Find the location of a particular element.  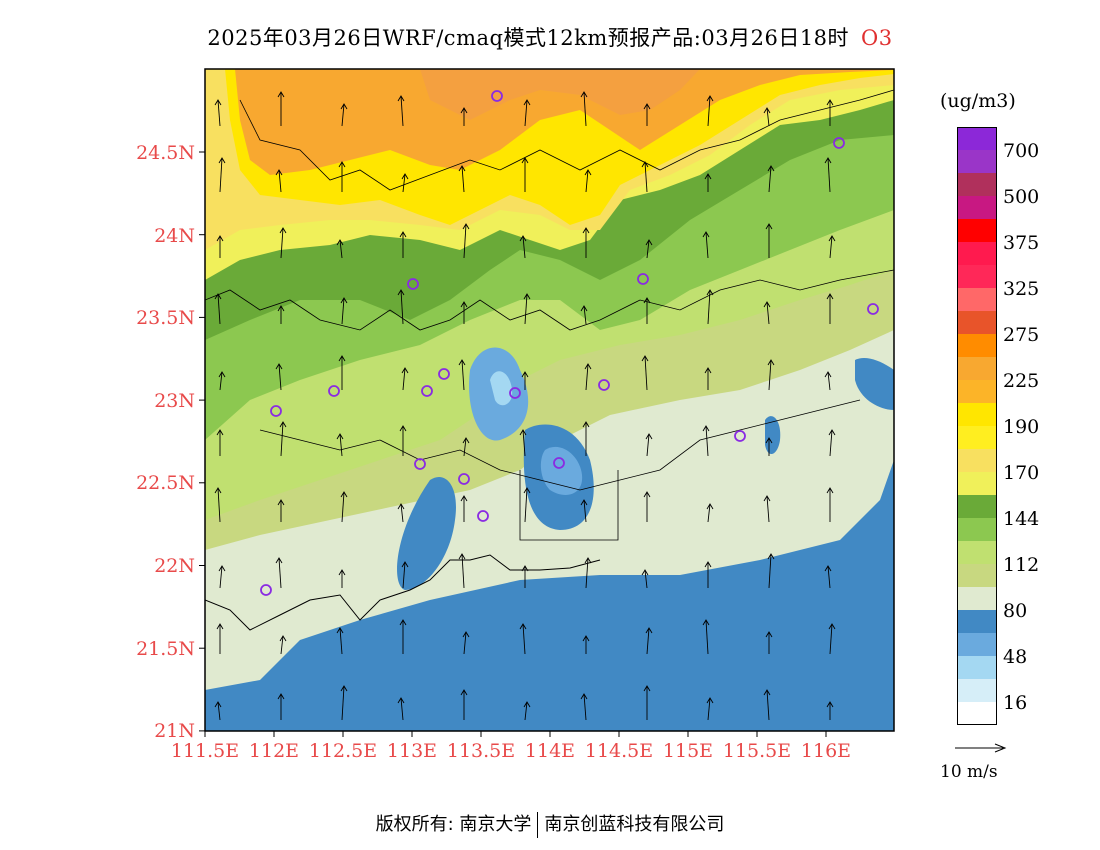

colorbar-label: 500 is located at coordinates (1021, 197).